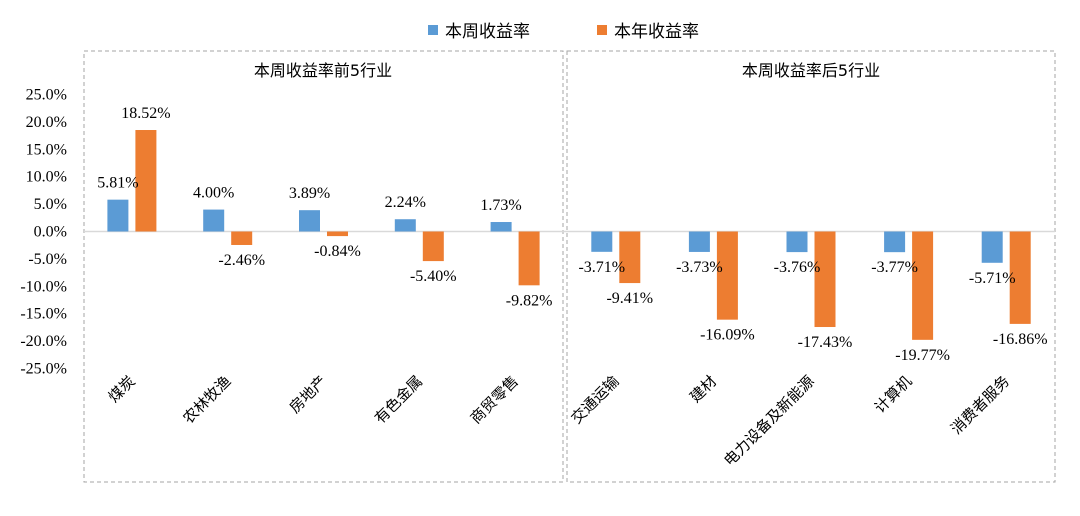 The image size is (1080, 516). Describe the element at coordinates (46, 122) in the screenshot. I see `y-tick-label: 20.0%` at that location.